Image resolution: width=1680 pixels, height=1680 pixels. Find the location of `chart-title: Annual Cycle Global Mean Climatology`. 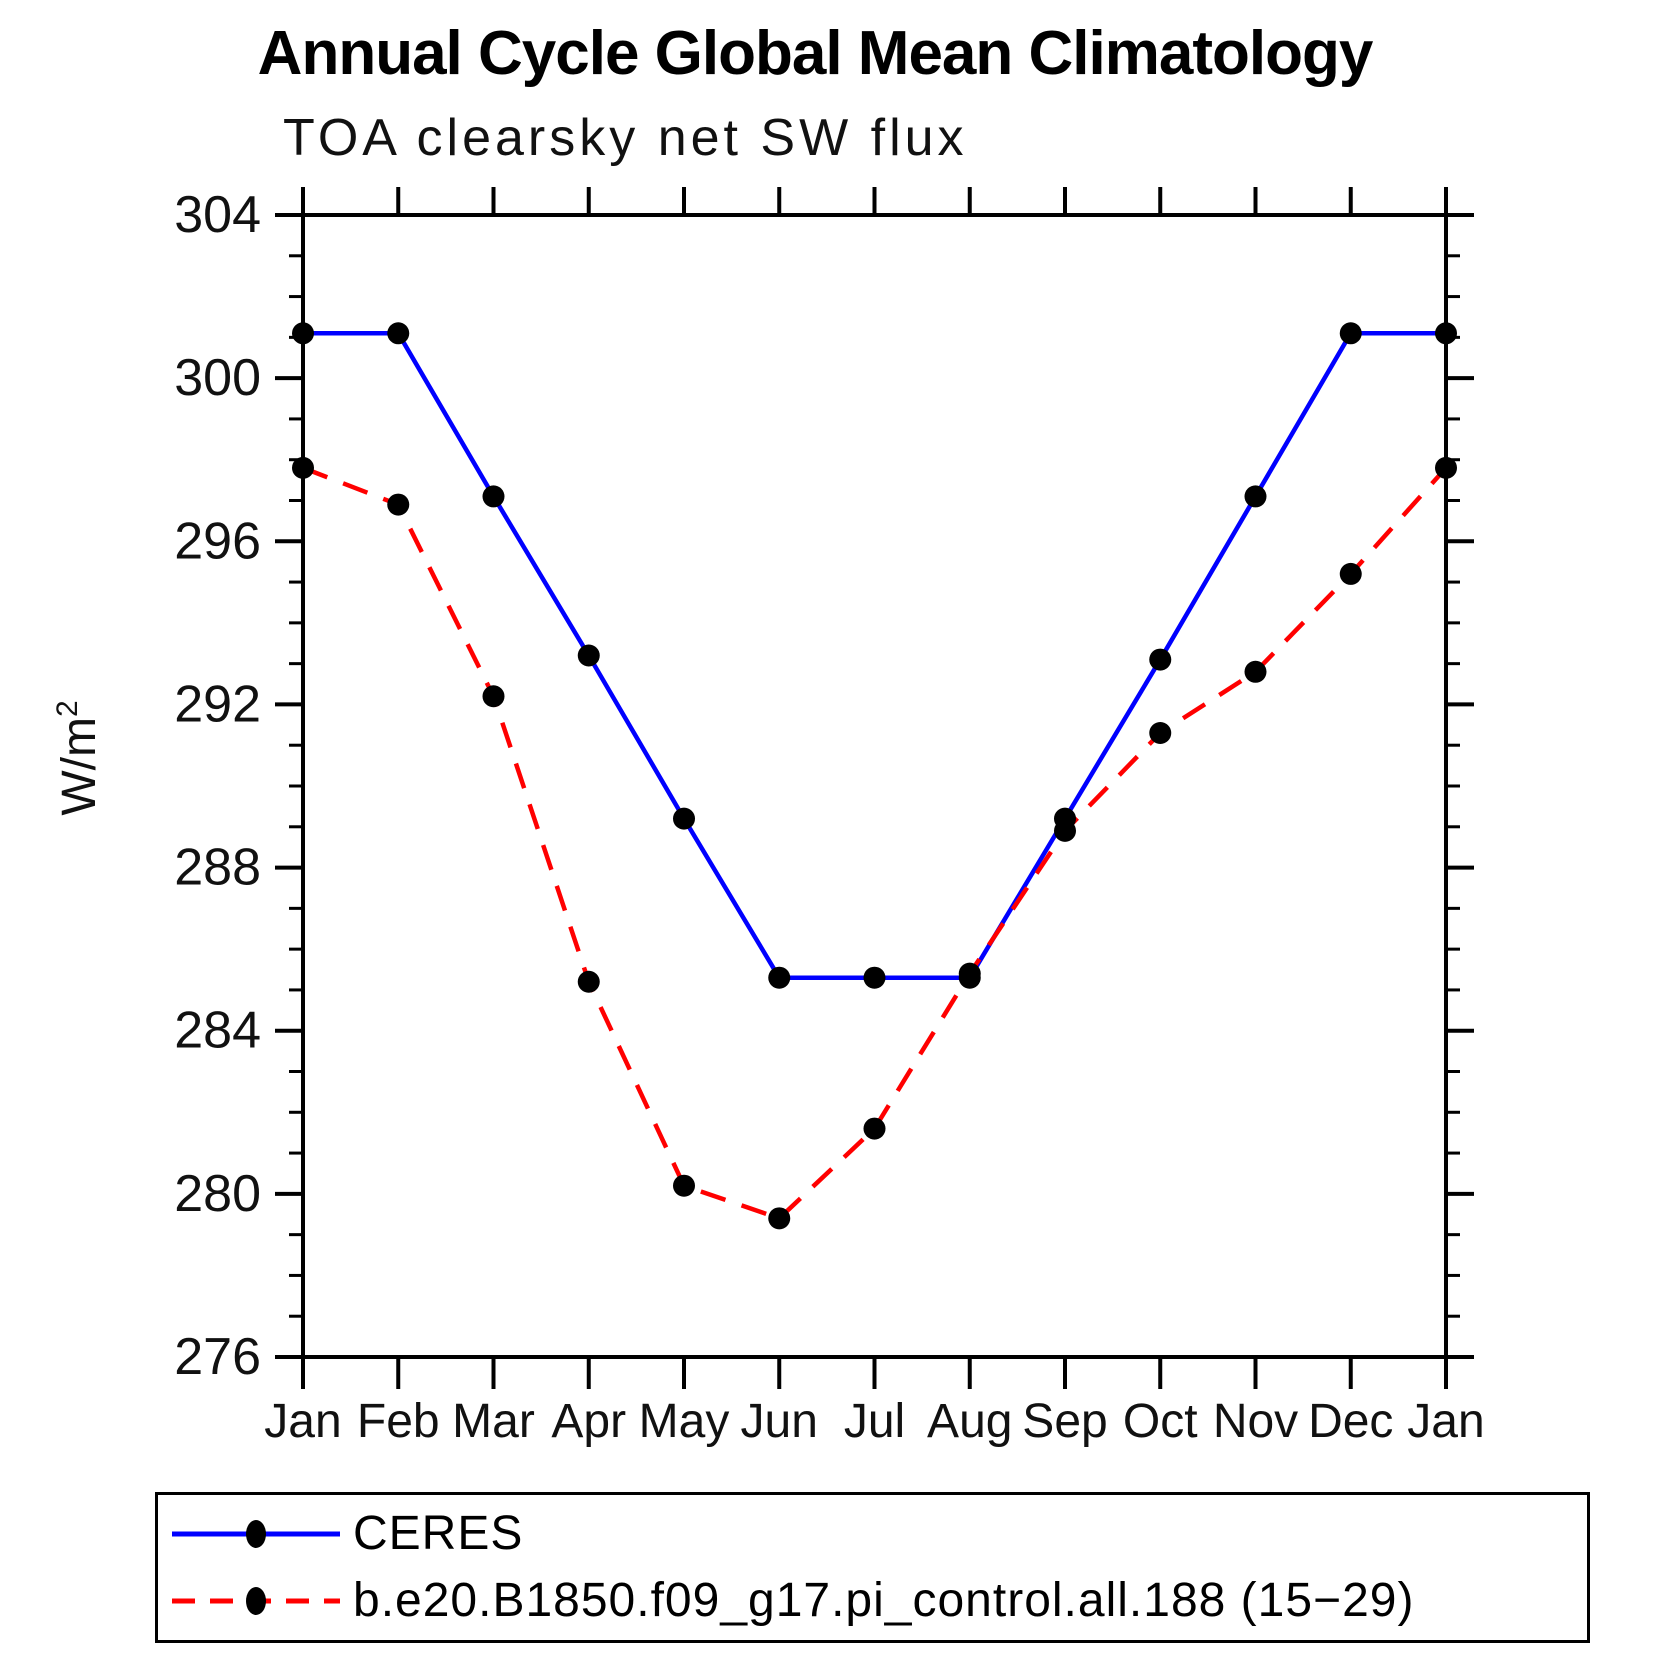

chart-title: Annual Cycle Global Mean Climatology is located at coordinates (815, 53).